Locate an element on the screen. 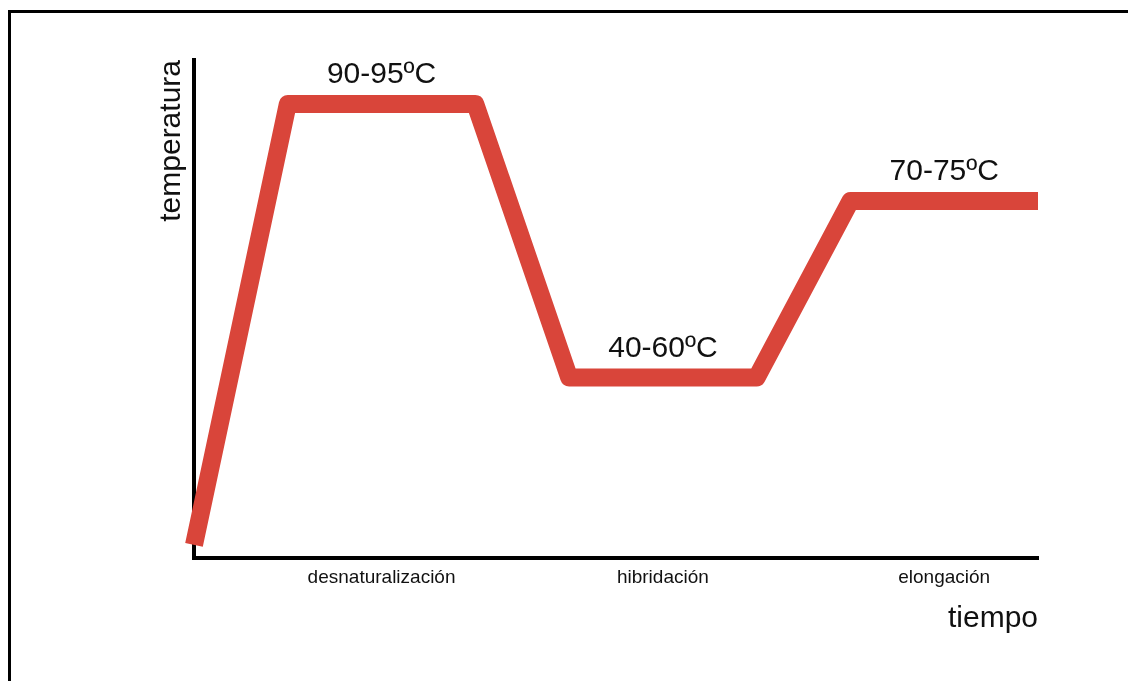 This screenshot has width=1128, height=681. annotation: 90-95ºC is located at coordinates (381, 73).